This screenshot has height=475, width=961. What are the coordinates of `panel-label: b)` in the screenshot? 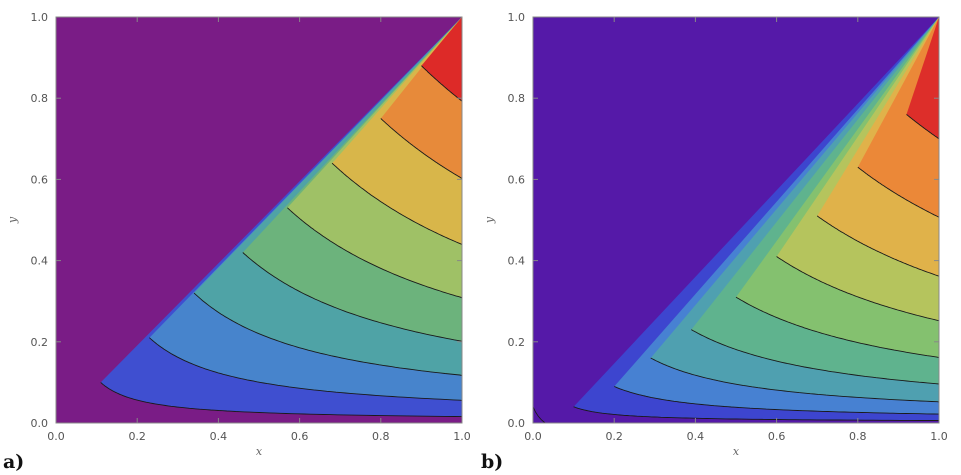 It's located at (492, 462).